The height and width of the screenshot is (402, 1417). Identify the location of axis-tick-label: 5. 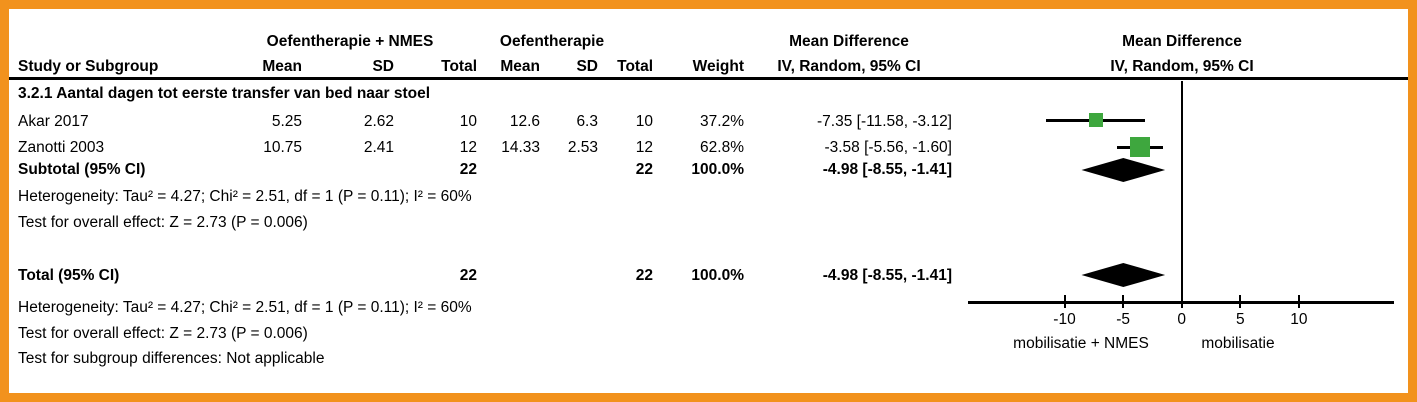
(1240, 319).